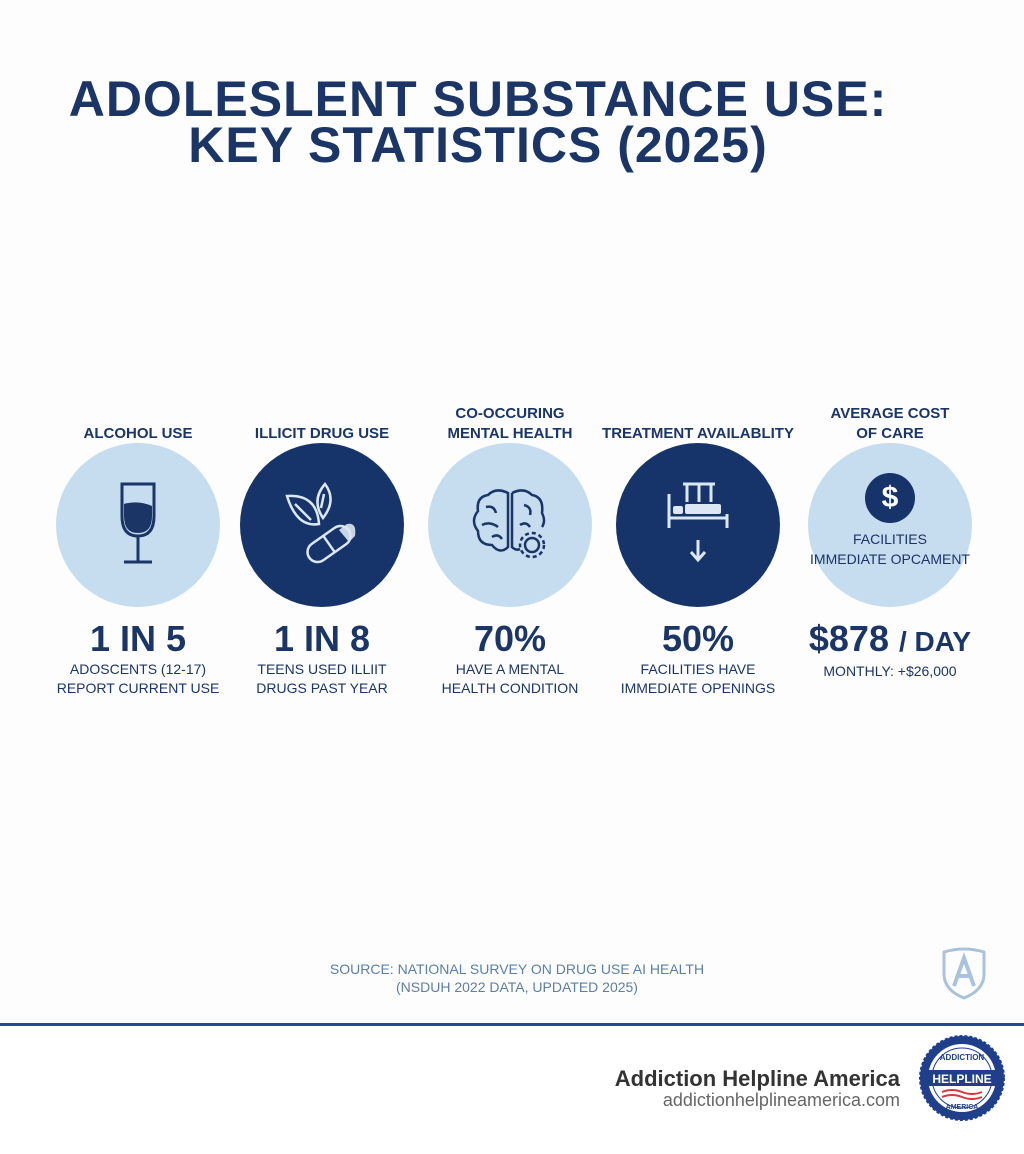 The image size is (1024, 1154). What do you see at coordinates (890, 559) in the screenshot?
I see `circle-text-line: IMMEDIATE OPCAMENT` at bounding box center [890, 559].